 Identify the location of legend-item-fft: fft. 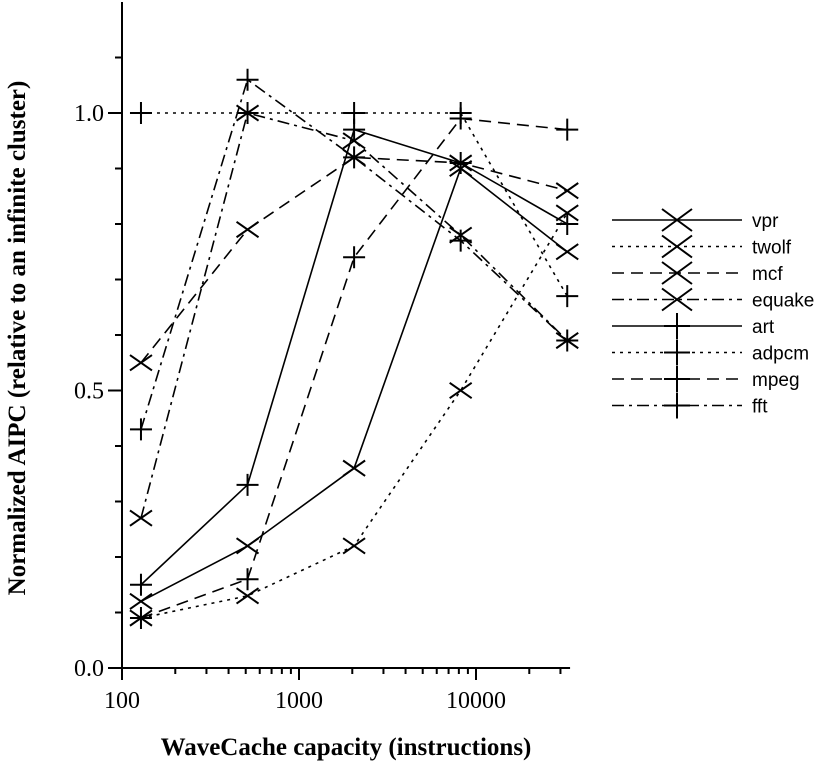
(690, 405).